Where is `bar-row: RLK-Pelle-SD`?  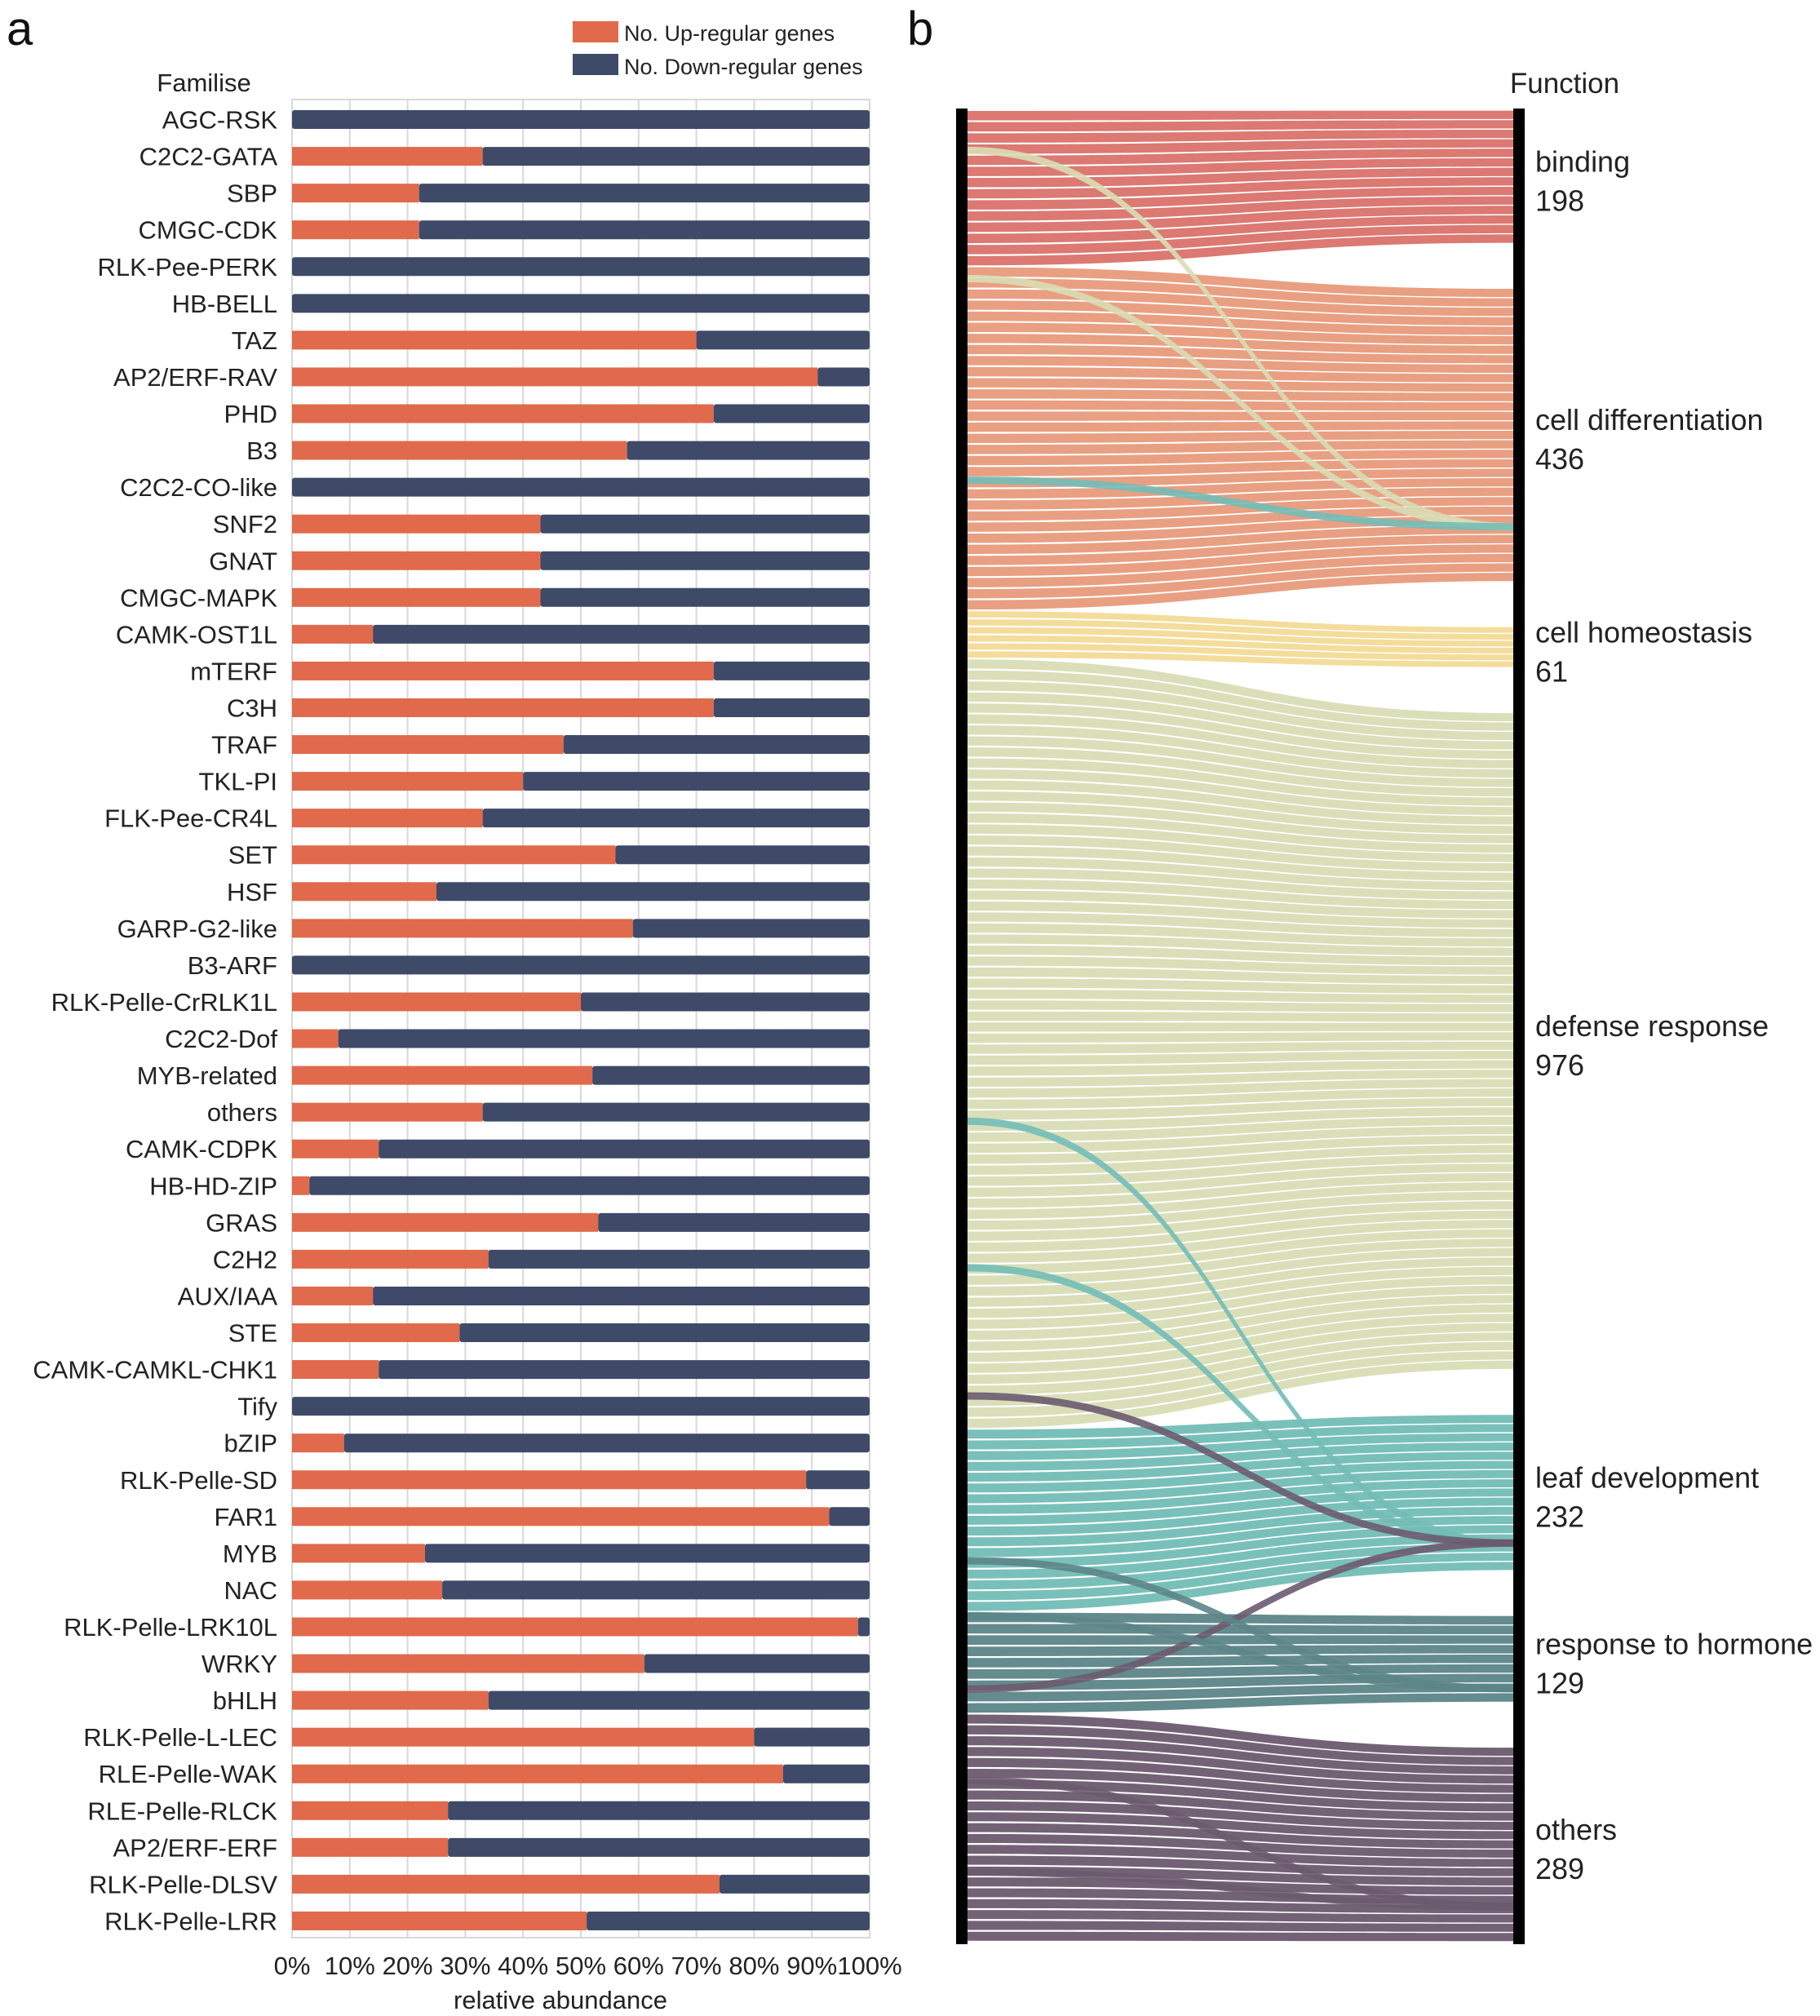 bar-row: RLK-Pelle-SD is located at coordinates (495, 1480).